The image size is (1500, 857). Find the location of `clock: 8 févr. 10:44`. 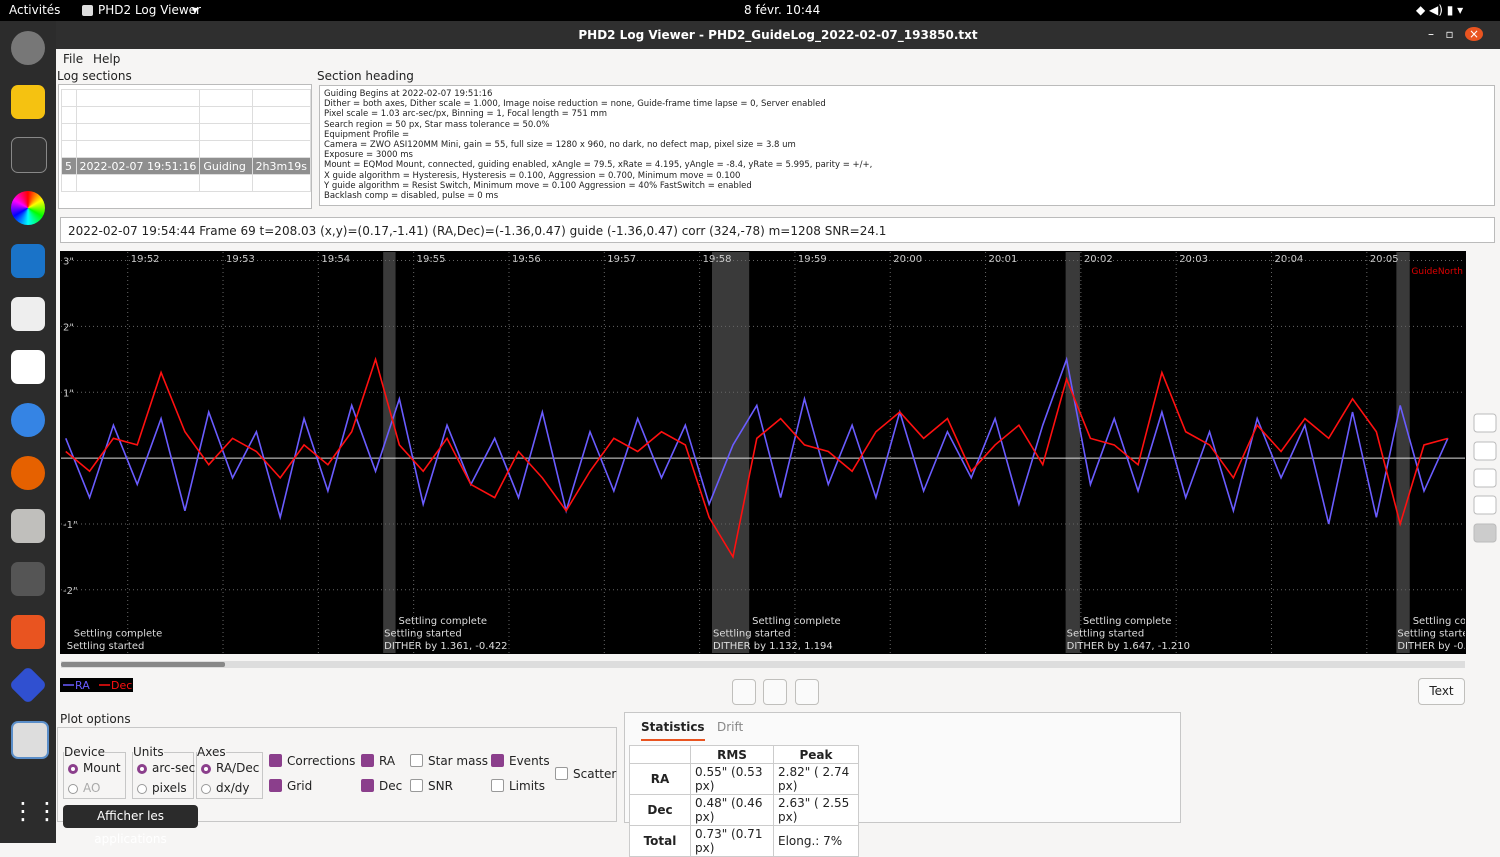

clock: 8 févr. 10:44 is located at coordinates (782, 10).